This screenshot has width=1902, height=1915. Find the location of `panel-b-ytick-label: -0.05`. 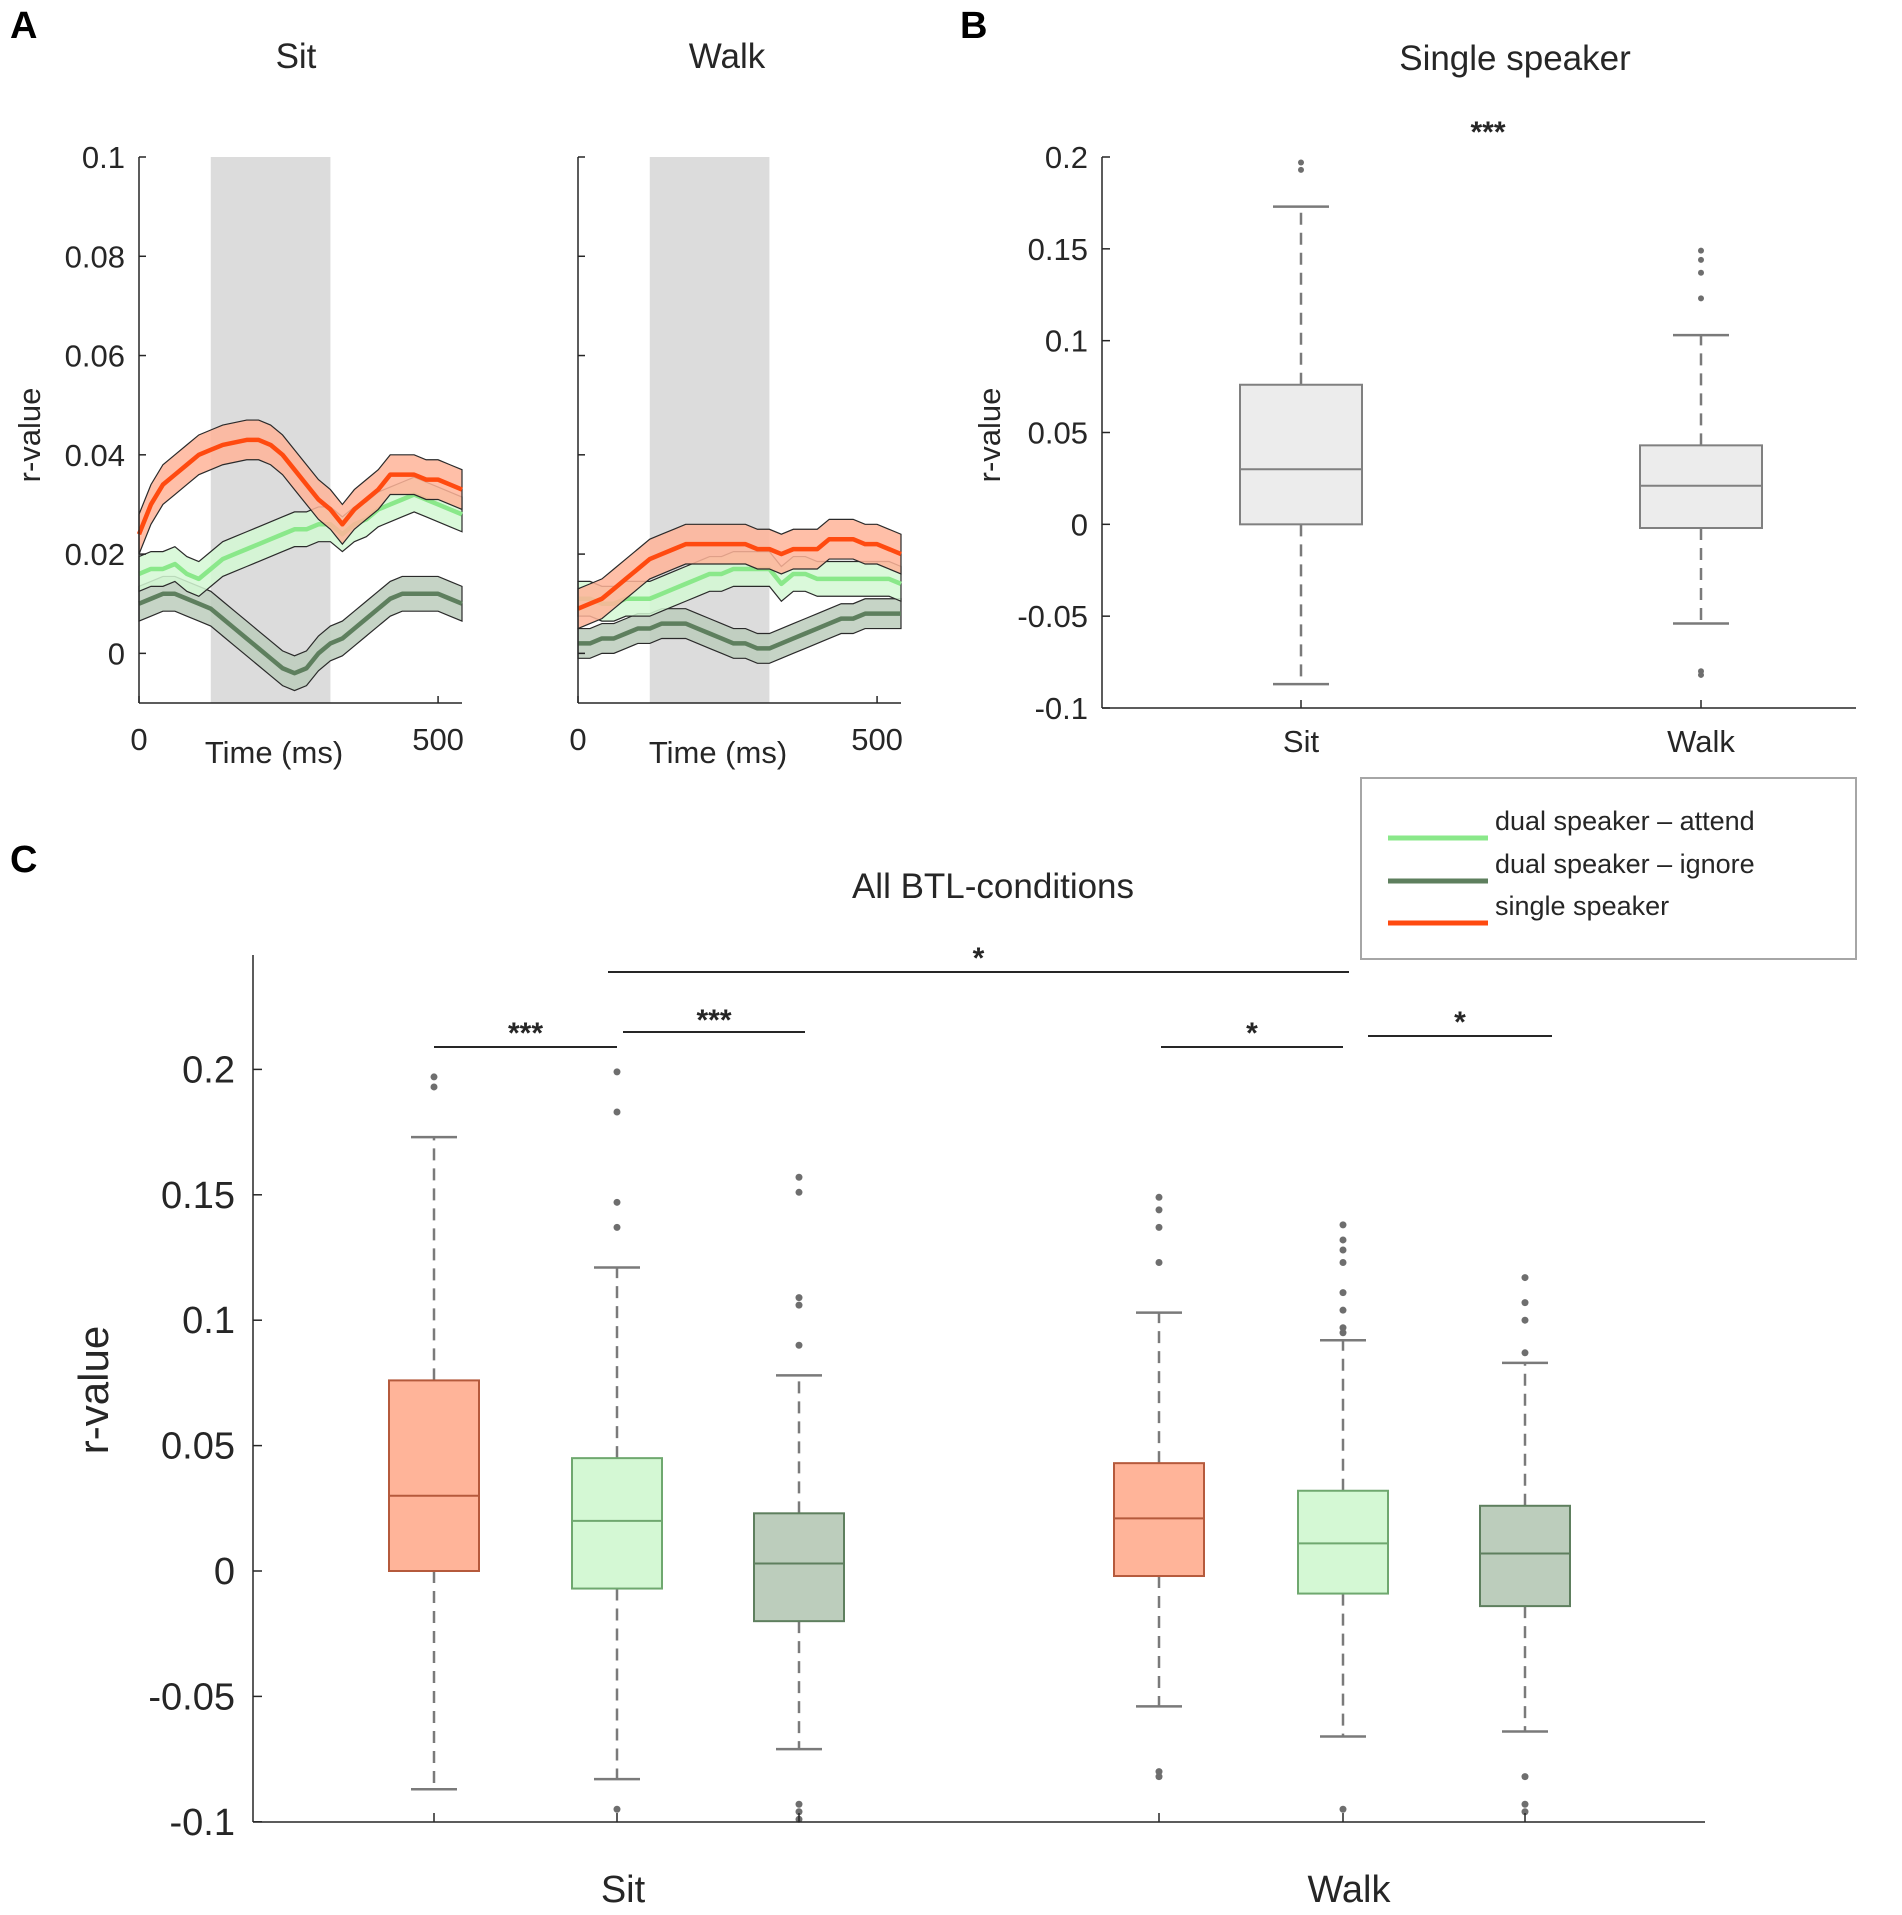

panel-b-ytick-label: -0.05 is located at coordinates (1052, 616).